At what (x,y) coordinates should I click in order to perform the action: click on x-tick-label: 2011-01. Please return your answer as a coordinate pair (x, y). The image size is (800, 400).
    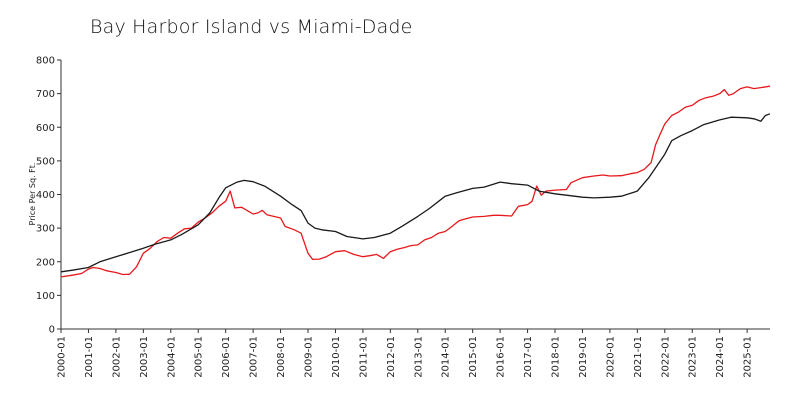
    Looking at the image, I should click on (363, 357).